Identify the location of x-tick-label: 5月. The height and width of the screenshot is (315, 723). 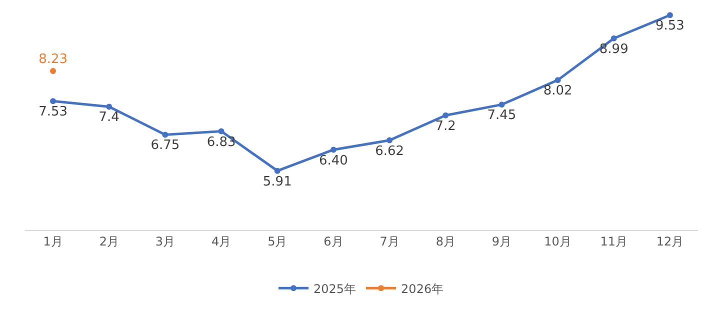
(278, 241).